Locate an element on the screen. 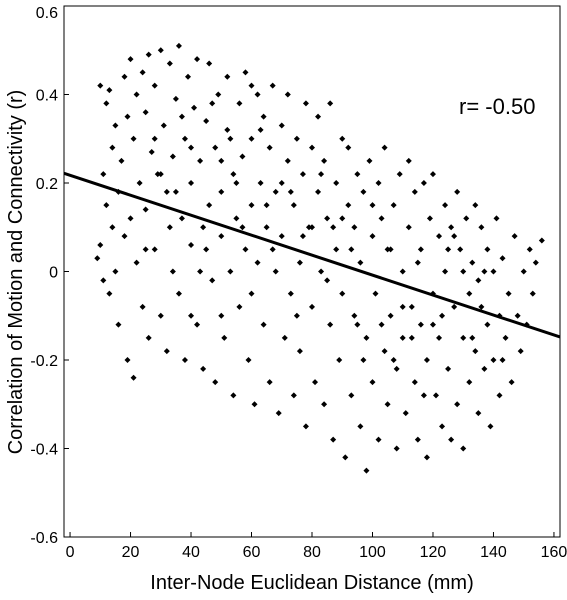 This screenshot has width=567, height=600. x-axis-label: Inter-Node Euclidean Distance (mm) is located at coordinates (311, 583).